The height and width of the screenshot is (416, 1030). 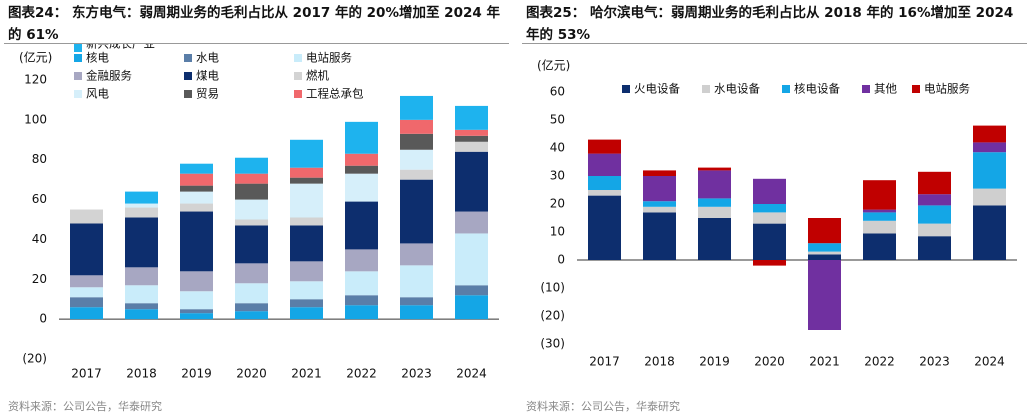 What do you see at coordinates (659, 362) in the screenshot?
I see `x-tick-label: 2018` at bounding box center [659, 362].